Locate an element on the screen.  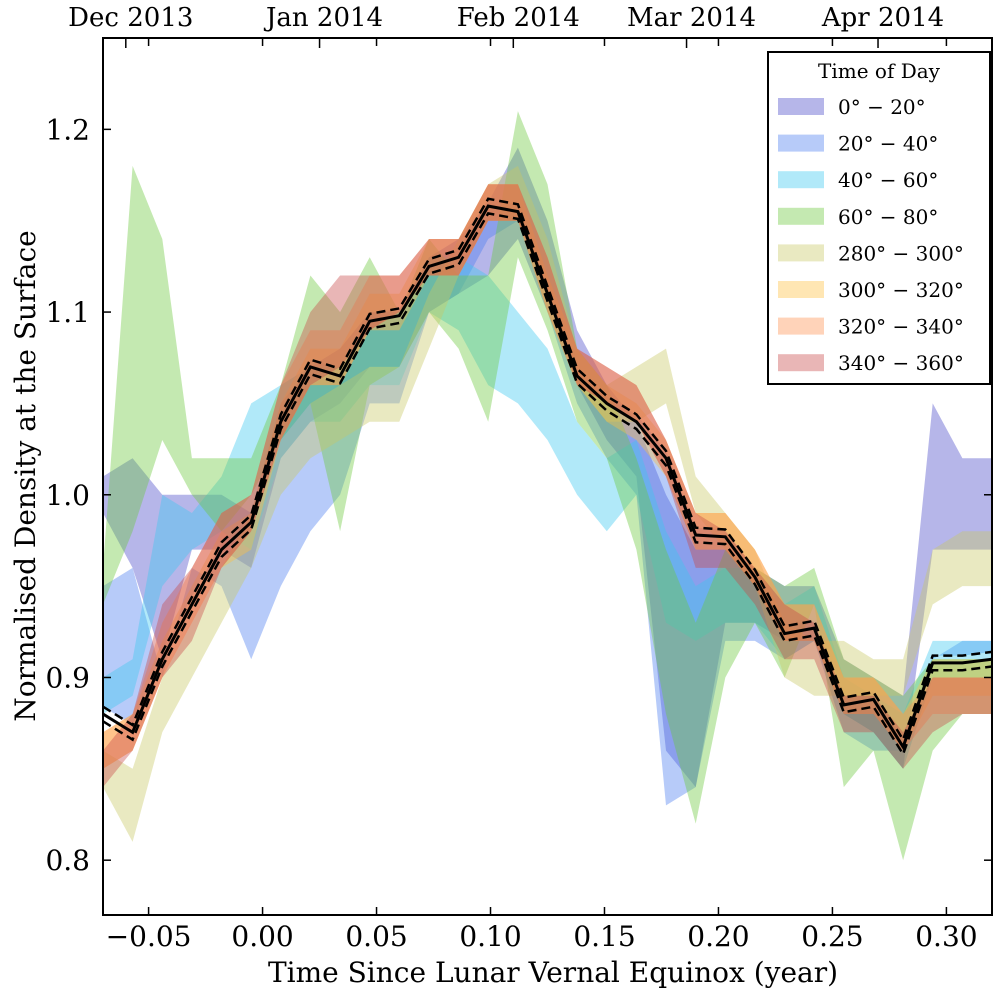
x-tick-label: 0.15 is located at coordinates (604, 936).